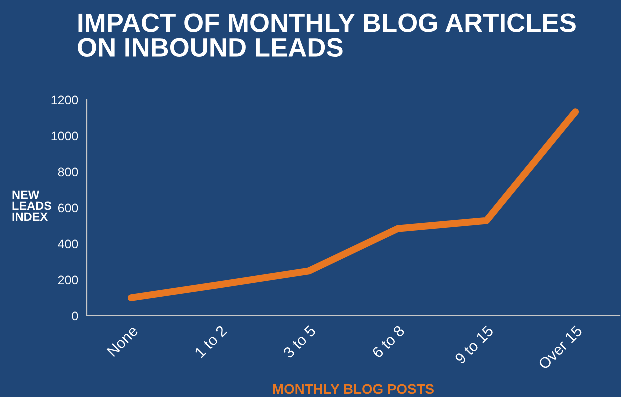  I want to click on x-tick-label: 6 to 8, so click(389, 342).